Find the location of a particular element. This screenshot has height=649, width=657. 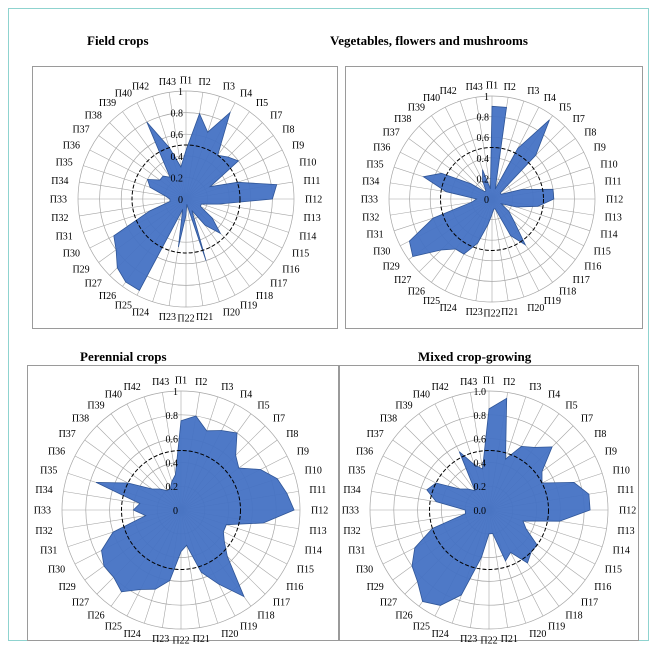

radial-tick-label: 1.0 is located at coordinates (480, 392).